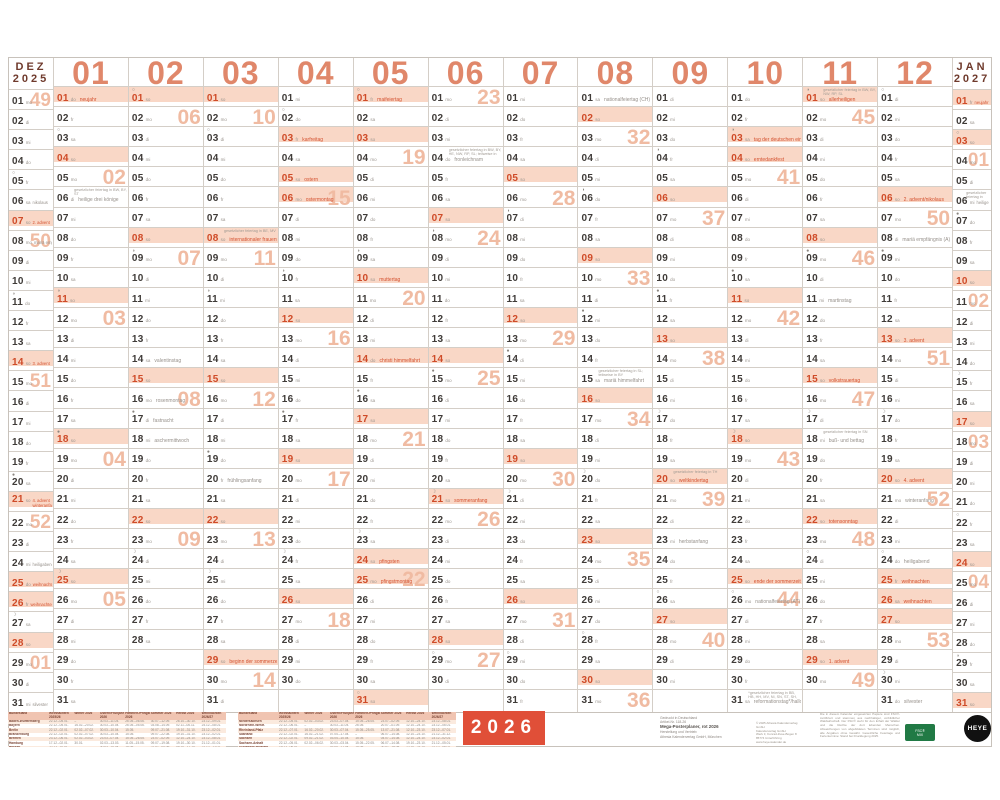 Image resolution: width=1000 pixels, height=800 pixels. Describe the element at coordinates (972, 259) in the screenshot. I see `day-cell: 09 sa` at that location.